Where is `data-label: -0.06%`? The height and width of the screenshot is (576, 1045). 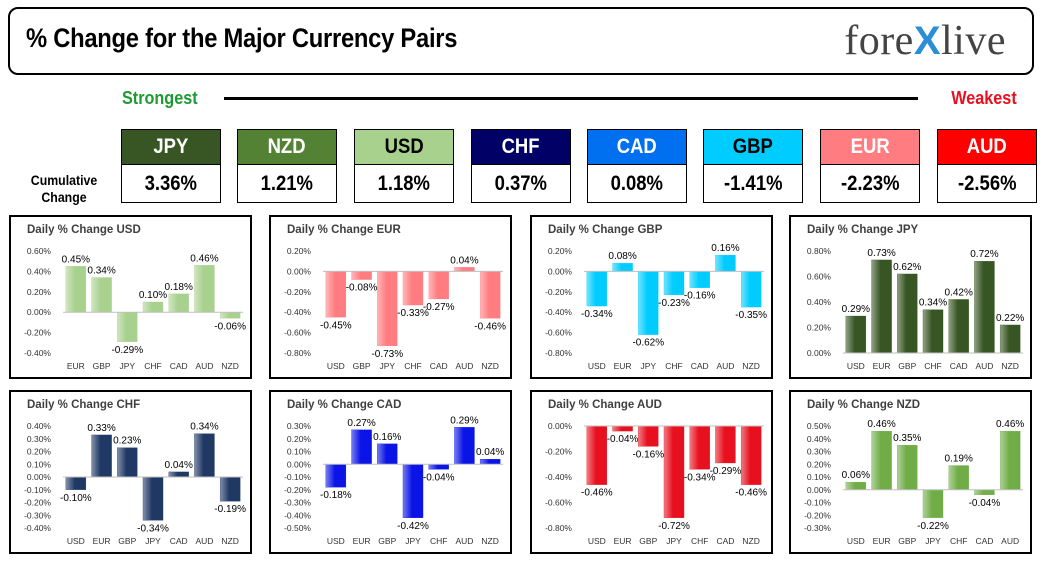 data-label: -0.06% is located at coordinates (230, 326).